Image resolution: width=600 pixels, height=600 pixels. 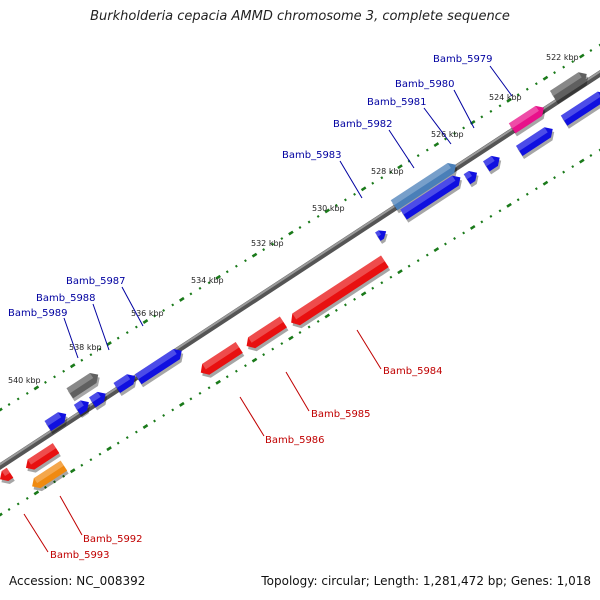 What do you see at coordinates (505, 97) in the screenshot?
I see `tick-label: 524 kbp` at bounding box center [505, 97].